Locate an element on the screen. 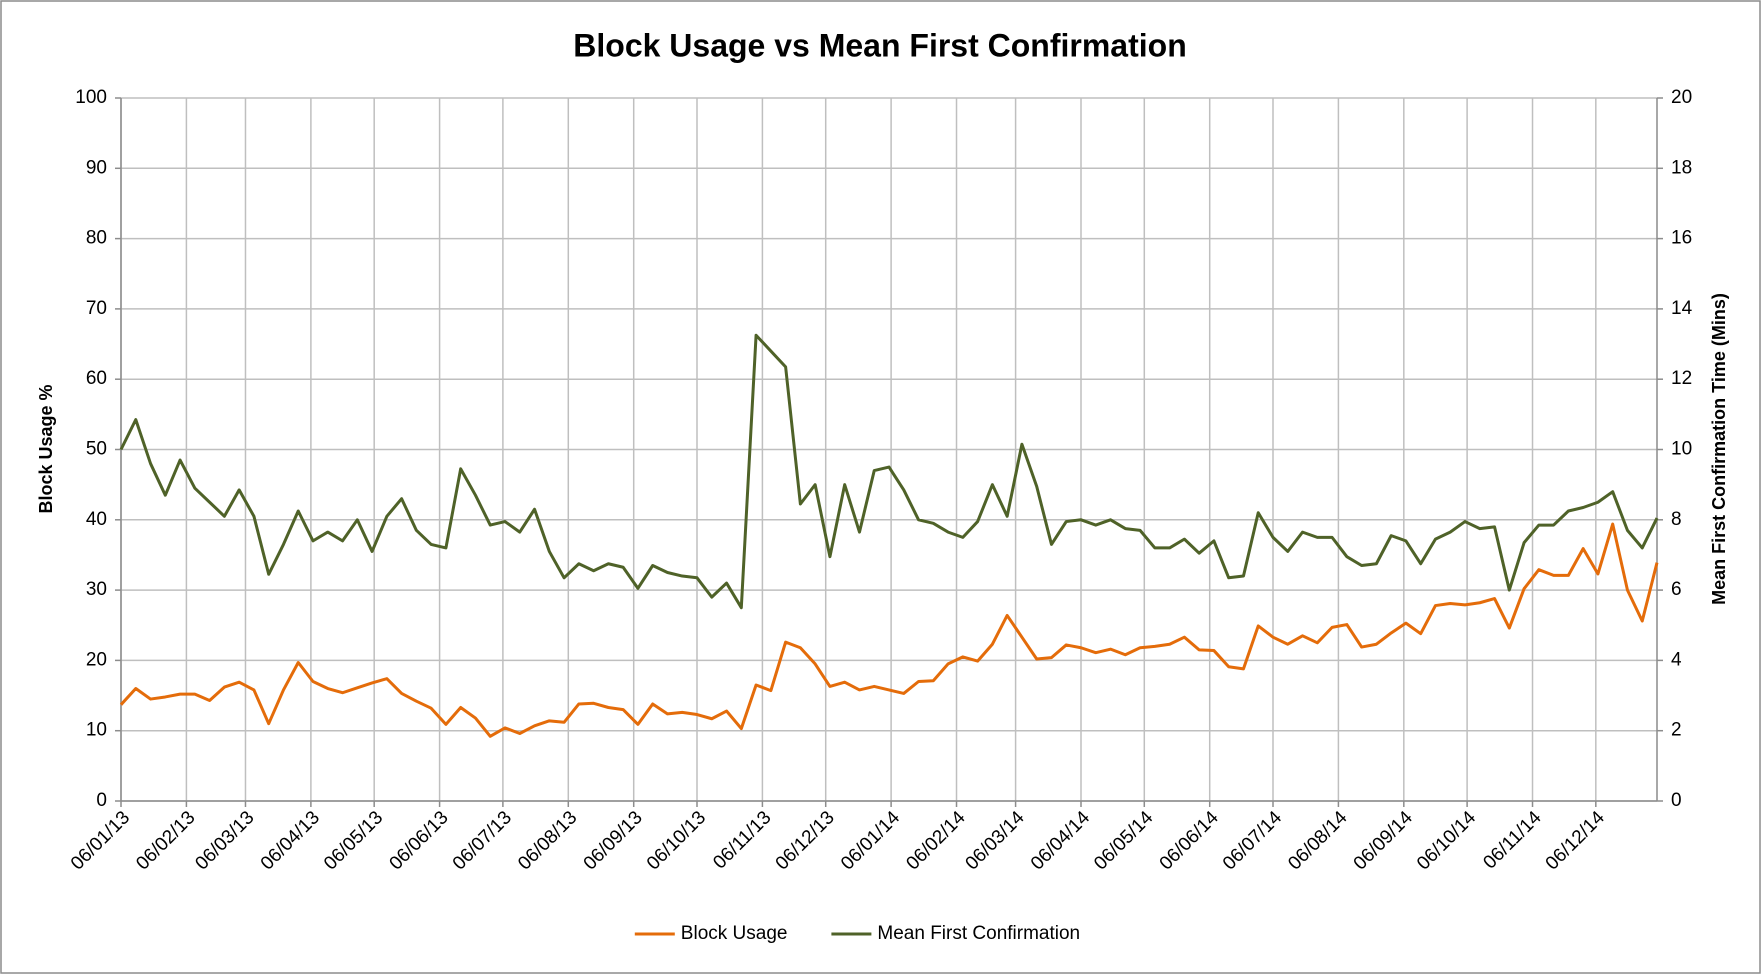 The image size is (1761, 974). y2-tick-label: 2 is located at coordinates (1676, 730).